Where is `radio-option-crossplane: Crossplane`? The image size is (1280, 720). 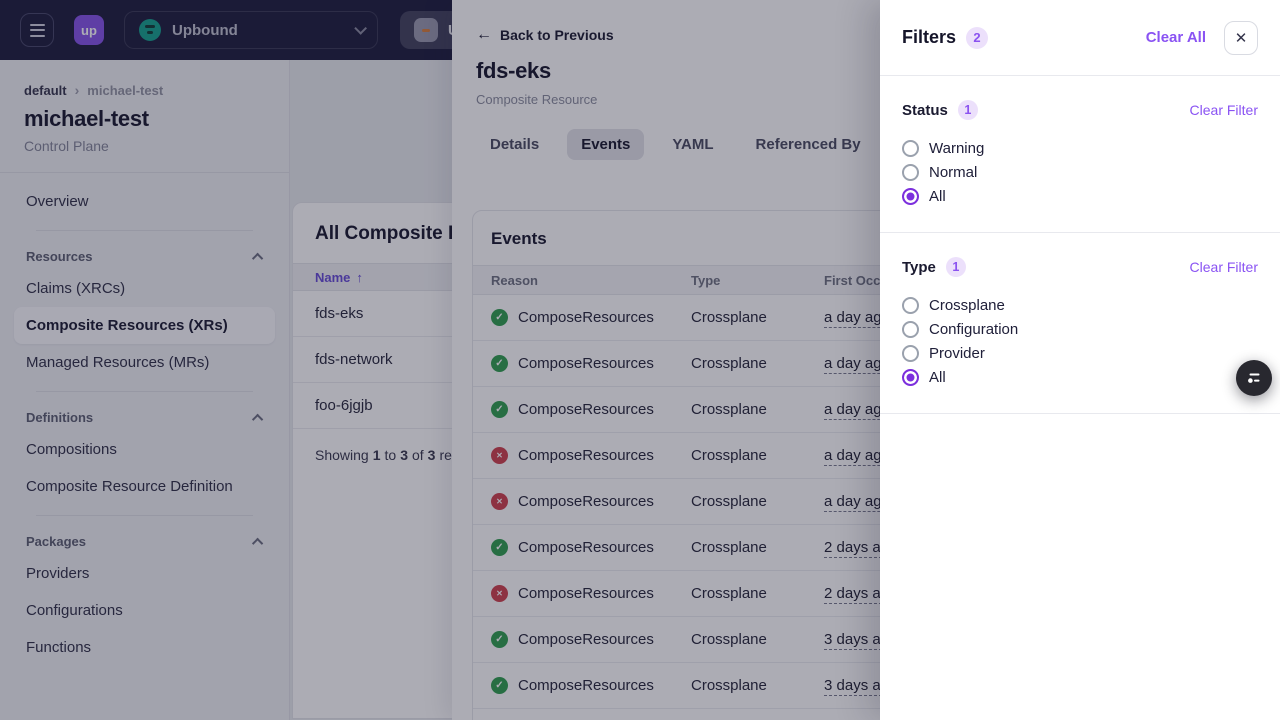
radio-option-crossplane: Crossplane is located at coordinates (1080, 305).